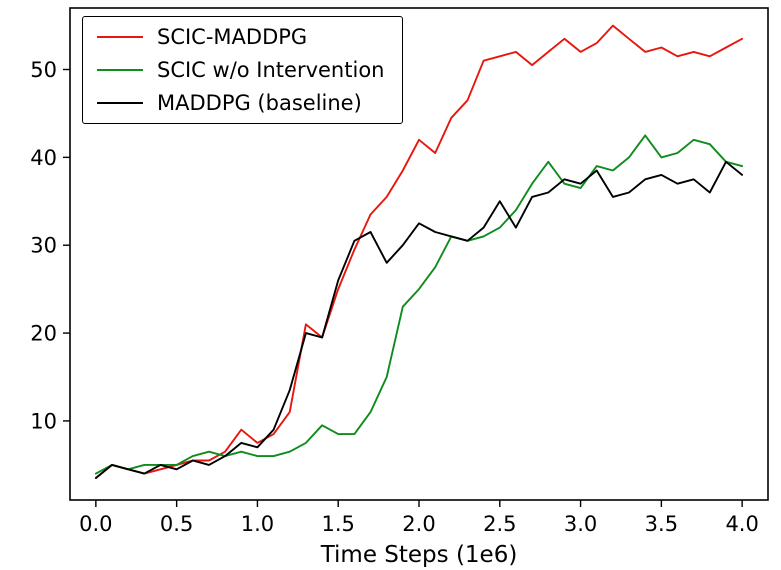 The height and width of the screenshot is (570, 781). I want to click on svg-text: 3.0, so click(580, 524).